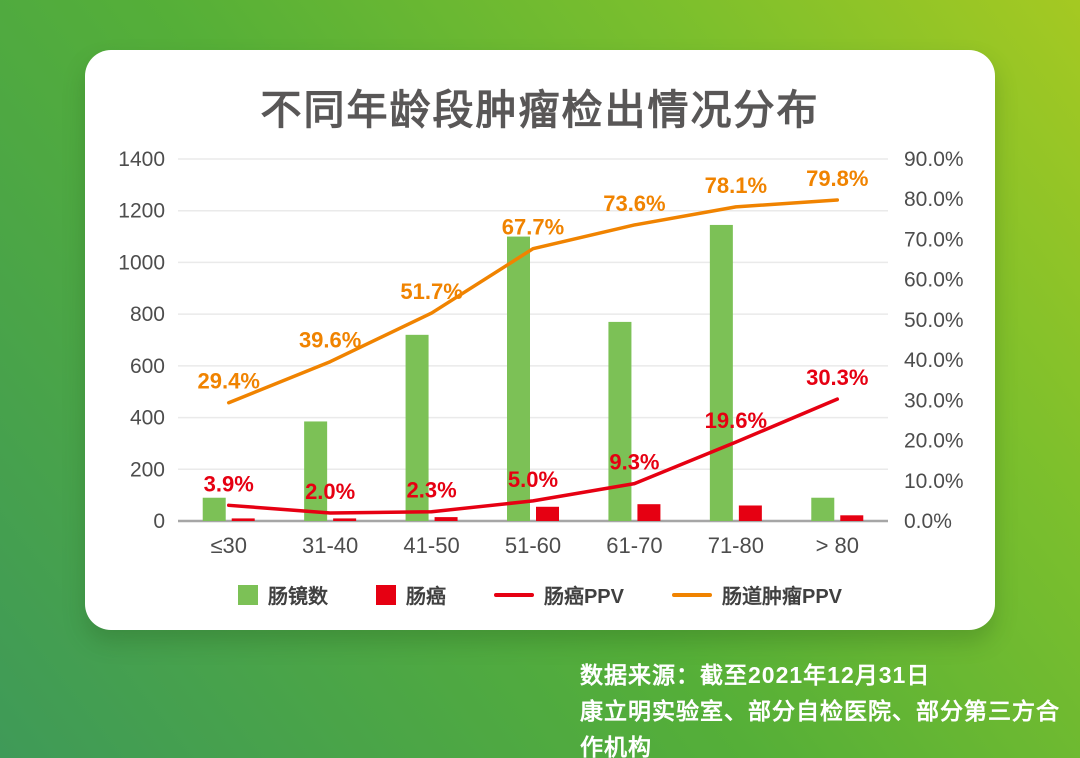 The width and height of the screenshot is (1080, 758). I want to click on legend-label: 肠道肿瘤PPV, so click(782, 597).